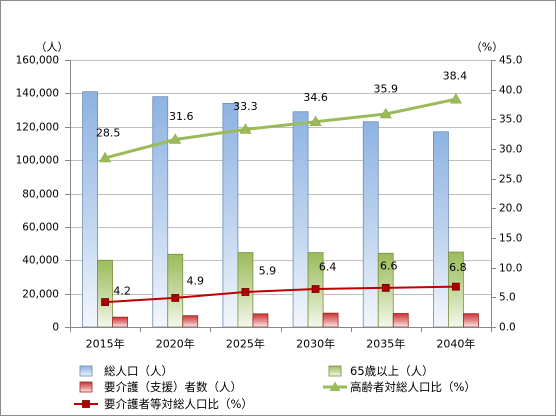 This screenshot has width=556, height=416. What do you see at coordinates (487, 47) in the screenshot?
I see `y2-axis-unit: （%）` at bounding box center [487, 47].